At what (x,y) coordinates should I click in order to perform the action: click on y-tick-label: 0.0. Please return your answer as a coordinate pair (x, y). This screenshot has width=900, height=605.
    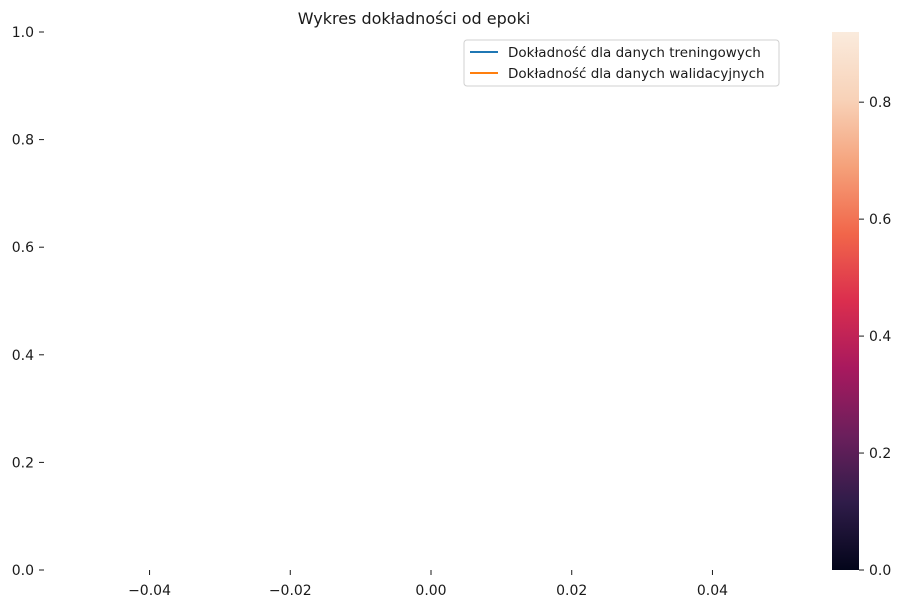
    Looking at the image, I should click on (23, 571).